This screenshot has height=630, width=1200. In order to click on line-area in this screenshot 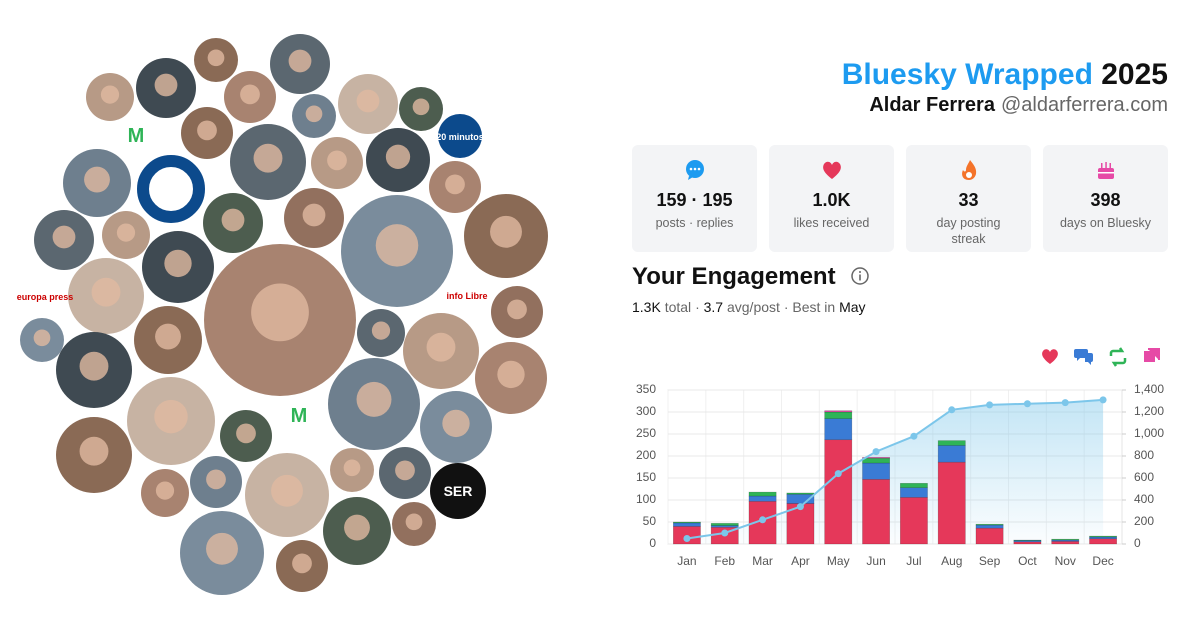, I will do `click(895, 471)`.